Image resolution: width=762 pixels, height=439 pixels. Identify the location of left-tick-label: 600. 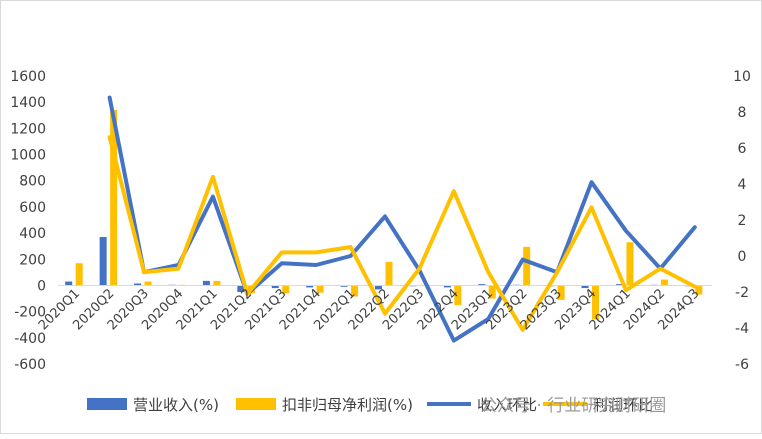
(32, 208).